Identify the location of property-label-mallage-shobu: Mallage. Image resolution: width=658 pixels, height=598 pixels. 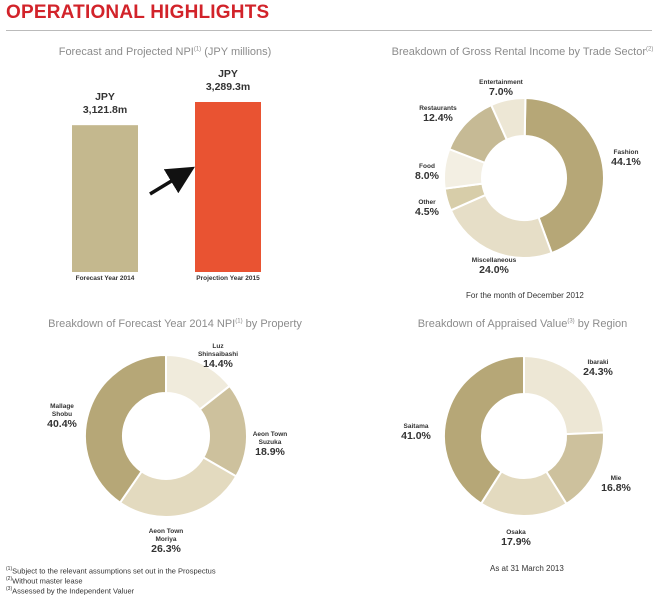
(62, 406).